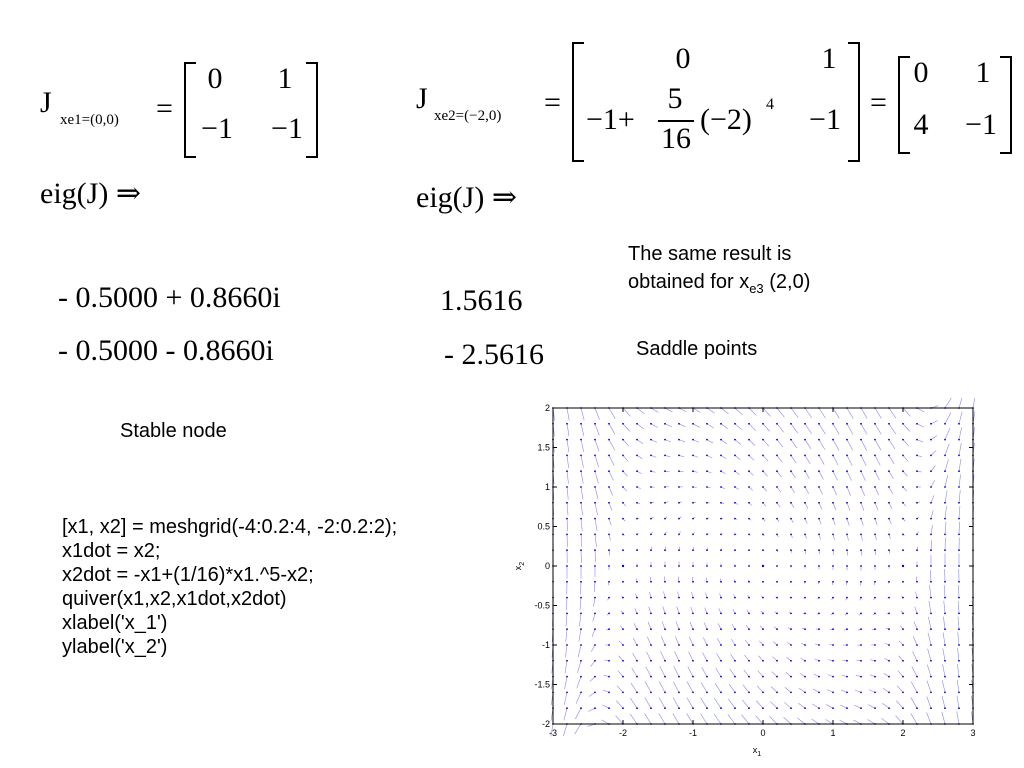 This screenshot has height=768, width=1024. Describe the element at coordinates (833, 573) in the screenshot. I see `x-tick: 1` at that location.